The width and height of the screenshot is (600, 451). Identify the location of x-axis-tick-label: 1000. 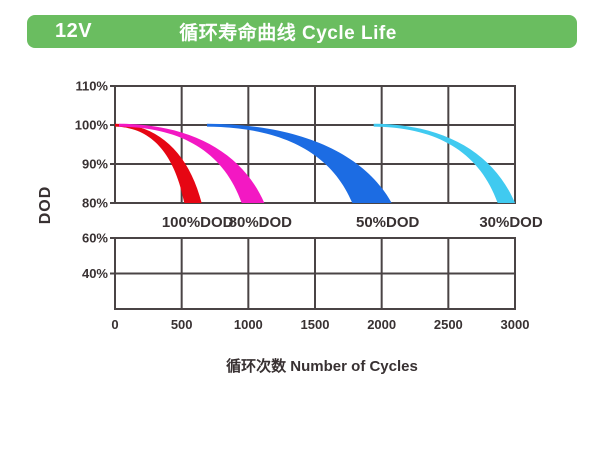
(248, 324).